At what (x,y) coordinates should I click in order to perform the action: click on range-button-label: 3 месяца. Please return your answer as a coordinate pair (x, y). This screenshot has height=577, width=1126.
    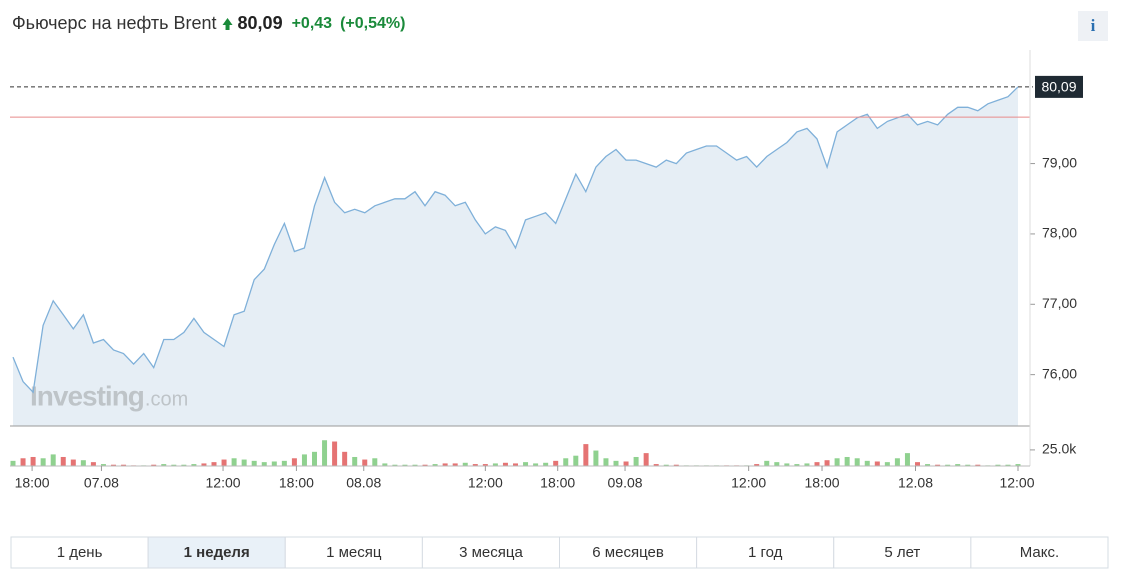
    Looking at the image, I should click on (491, 552).